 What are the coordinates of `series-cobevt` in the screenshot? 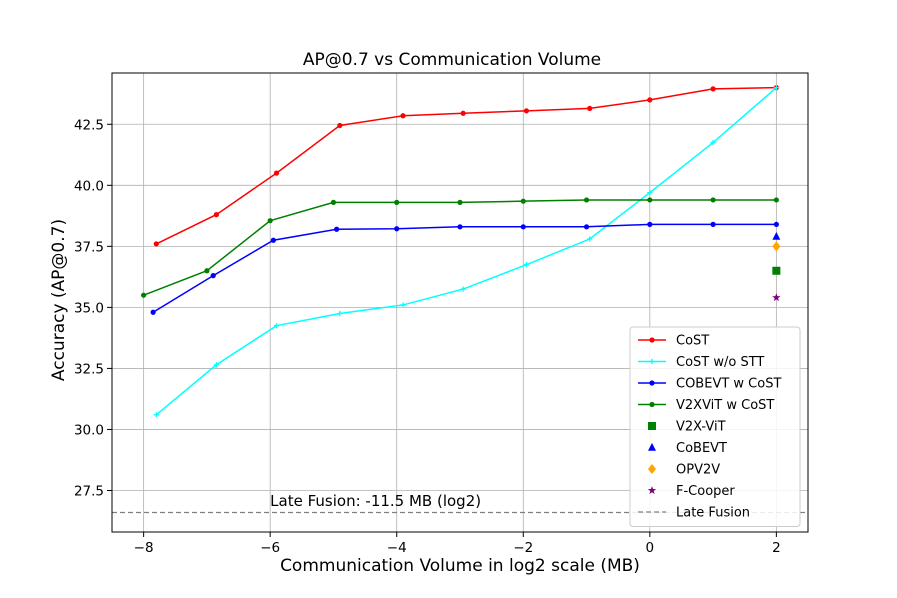 It's located at (776, 235).